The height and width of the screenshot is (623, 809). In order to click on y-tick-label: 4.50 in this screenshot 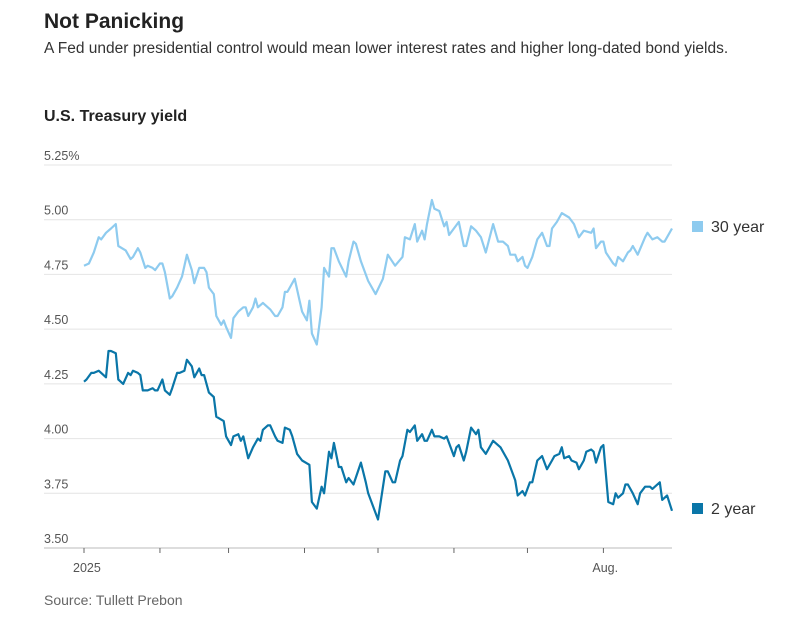, I will do `click(56, 320)`.